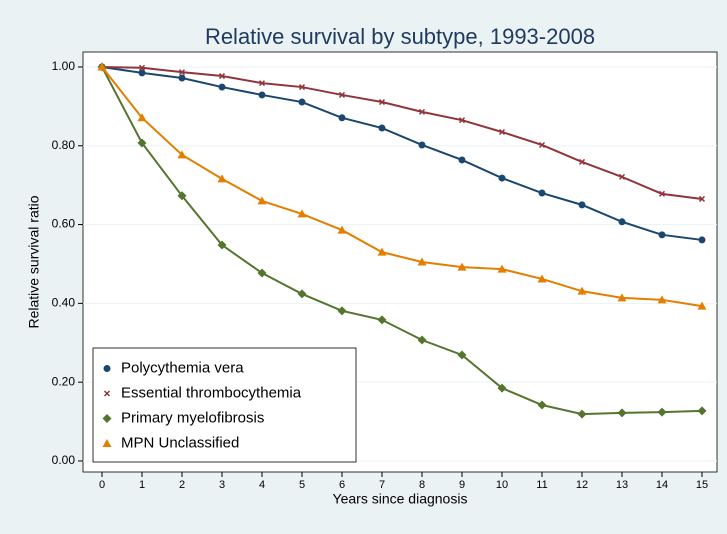  Describe the element at coordinates (192, 417) in the screenshot. I see `legend-label: Primary myelofibrosis` at that location.